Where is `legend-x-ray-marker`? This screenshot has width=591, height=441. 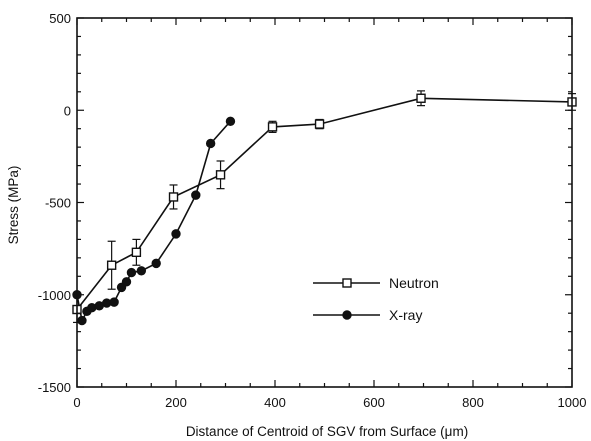 legend-x-ray-marker is located at coordinates (347, 315).